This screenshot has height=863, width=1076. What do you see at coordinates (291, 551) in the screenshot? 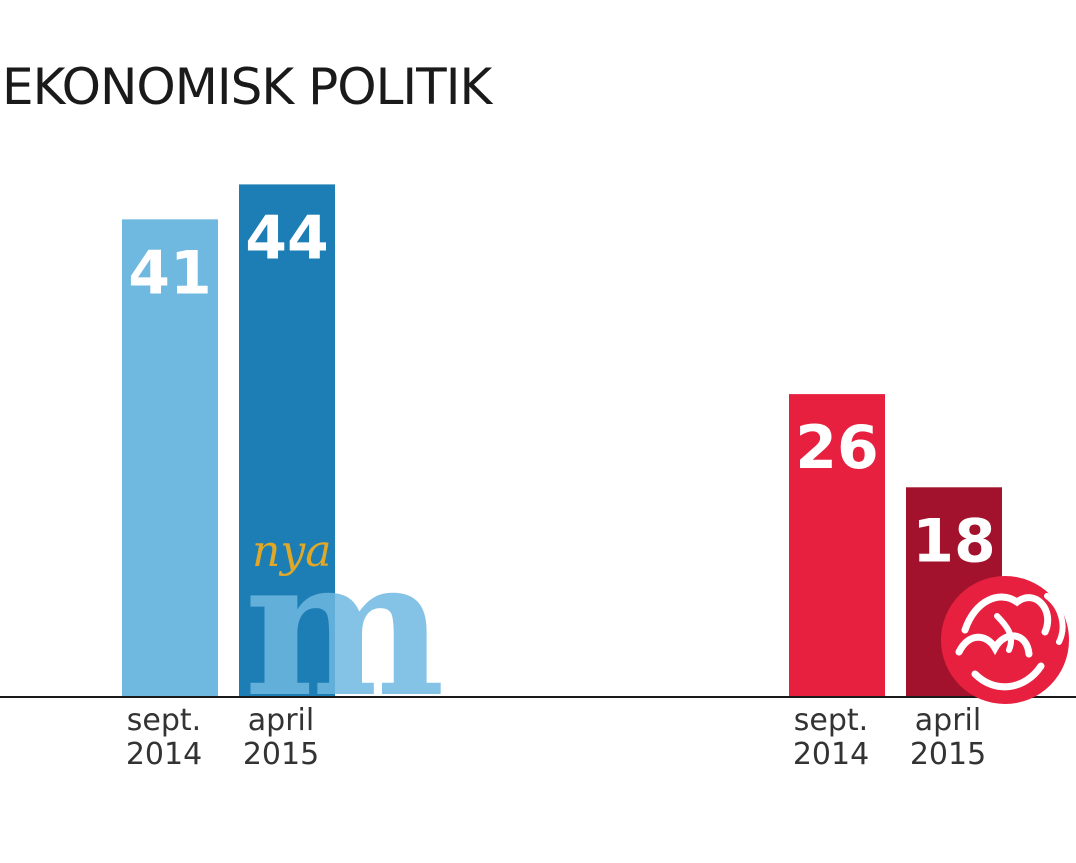
I see `logo-nya-text: nya` at bounding box center [291, 551].